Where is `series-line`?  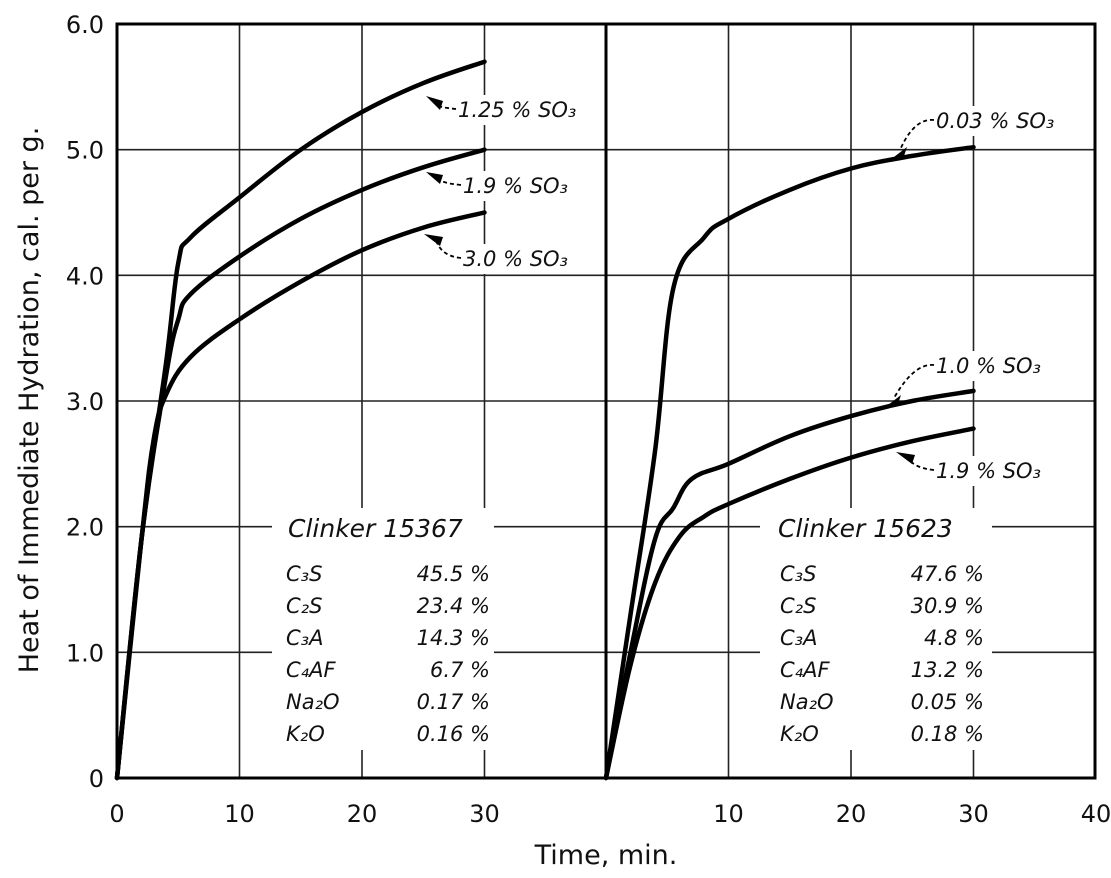 series-line is located at coordinates (789, 603).